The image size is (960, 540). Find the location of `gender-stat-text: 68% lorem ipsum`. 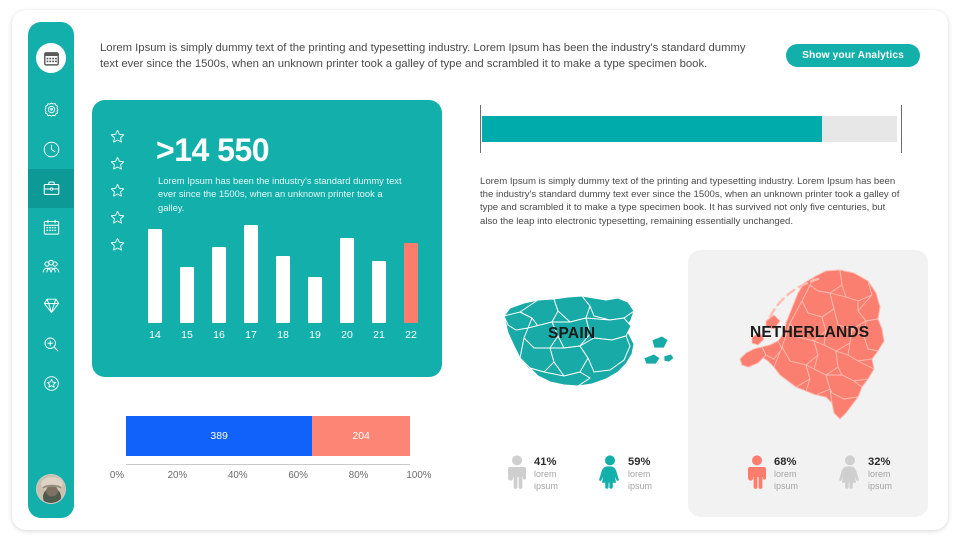

gender-stat-text: 68% lorem ipsum is located at coordinates (786, 473).